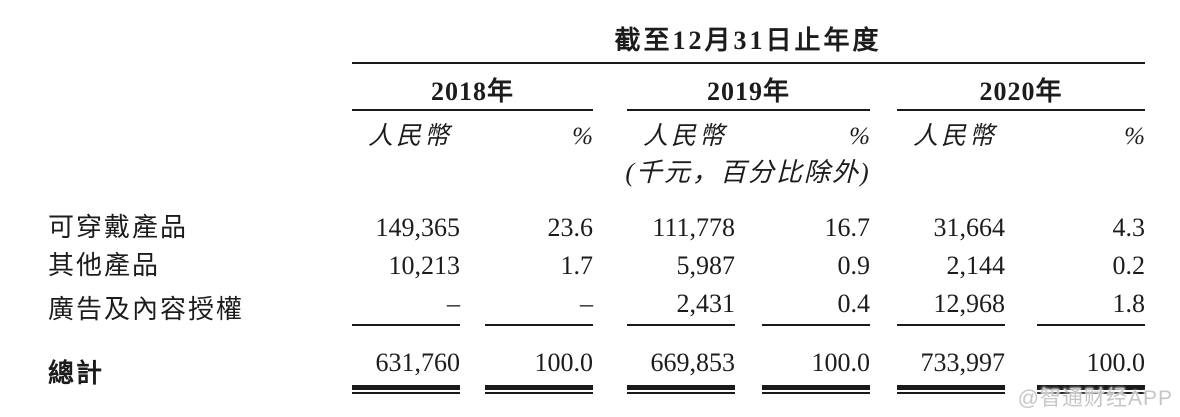 This screenshot has width=1180, height=417. What do you see at coordinates (859, 136) in the screenshot?
I see `colhead-pct-2019: %` at bounding box center [859, 136].